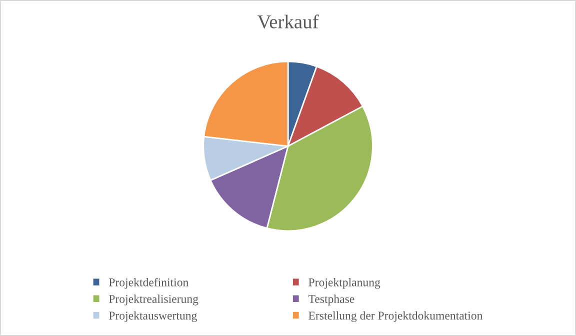  Describe the element at coordinates (395, 316) in the screenshot. I see `legend-label: Erstellung der Projektdokumentation` at that location.